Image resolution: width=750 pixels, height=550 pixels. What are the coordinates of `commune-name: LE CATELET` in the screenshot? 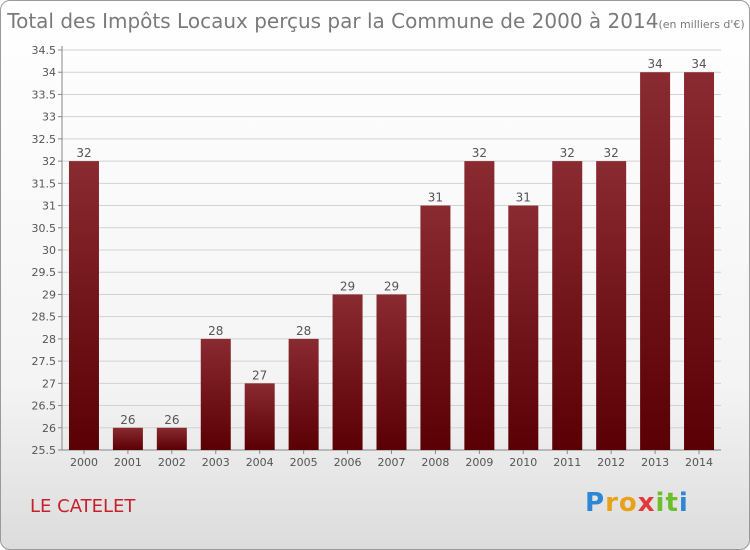 It's located at (83, 506).